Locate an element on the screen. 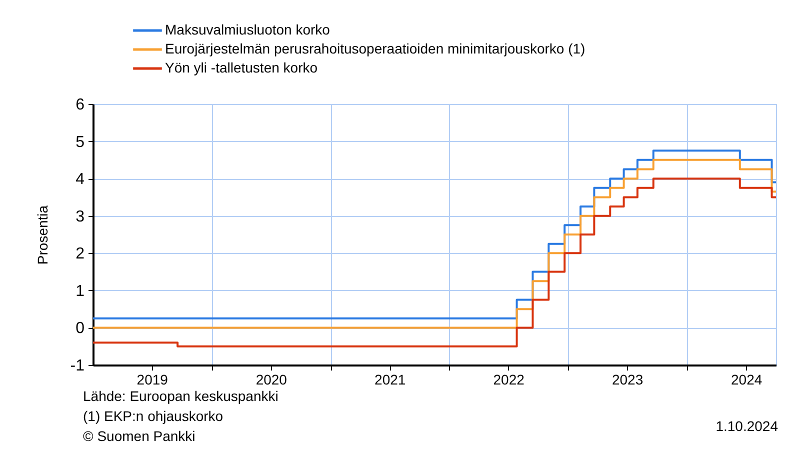 This screenshot has height=450, width=800. text: © Suomen Pankki is located at coordinates (139, 436).